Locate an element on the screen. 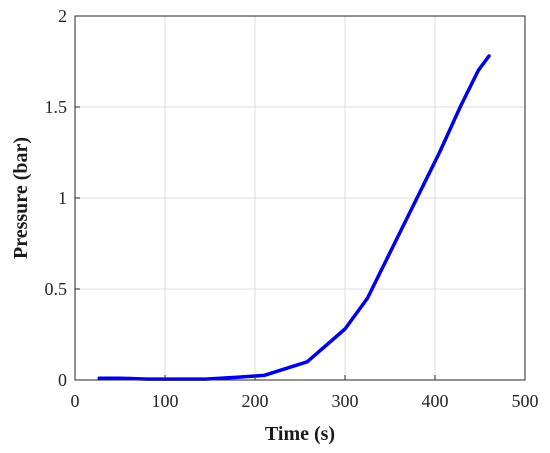 This screenshot has height=453, width=550. x-tick-label: 300 is located at coordinates (345, 401).